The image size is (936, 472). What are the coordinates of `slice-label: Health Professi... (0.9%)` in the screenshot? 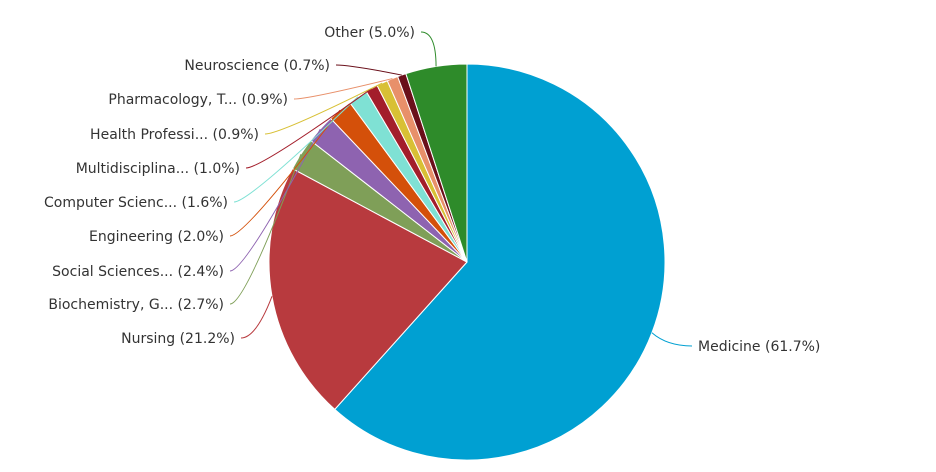 It's located at (174, 135).